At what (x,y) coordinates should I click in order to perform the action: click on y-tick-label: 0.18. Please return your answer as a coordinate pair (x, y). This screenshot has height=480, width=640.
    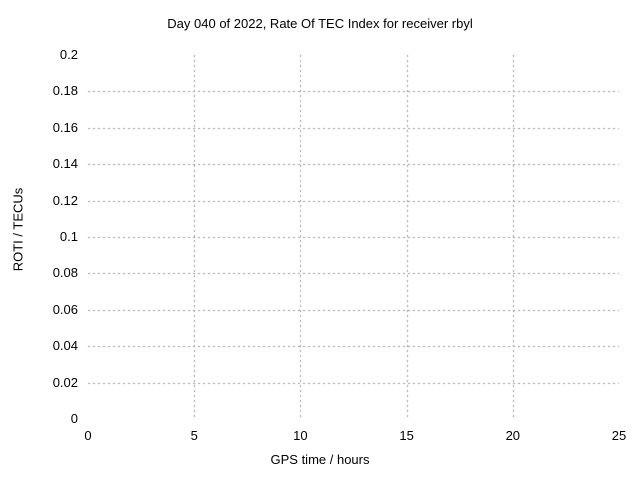
    Looking at the image, I should click on (65, 91).